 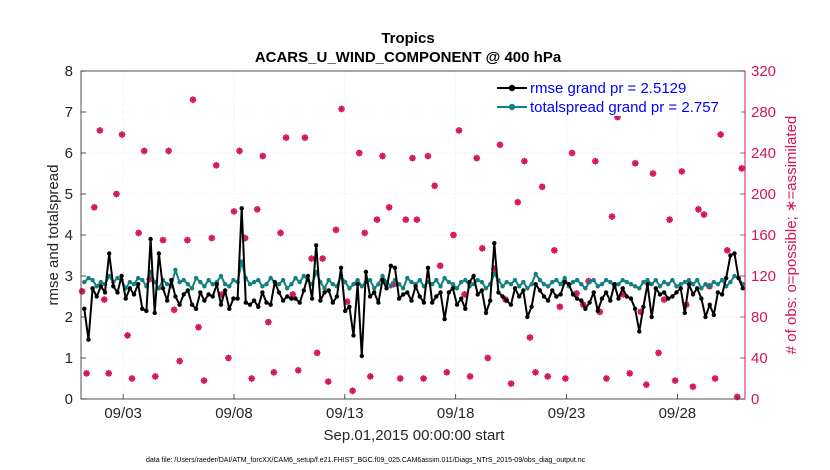 What do you see at coordinates (69, 317) in the screenshot?
I see `y-left-tick-label: 2` at bounding box center [69, 317].